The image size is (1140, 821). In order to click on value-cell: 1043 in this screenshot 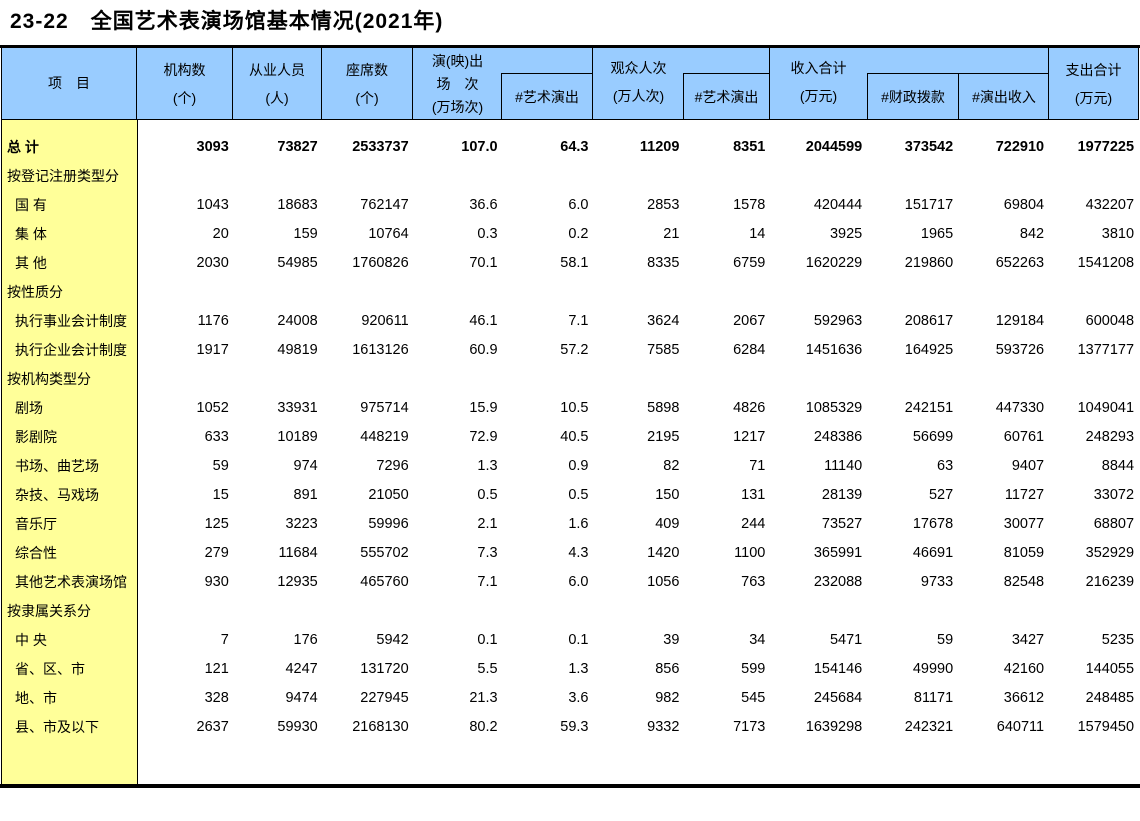, I will do `click(212, 205)`.